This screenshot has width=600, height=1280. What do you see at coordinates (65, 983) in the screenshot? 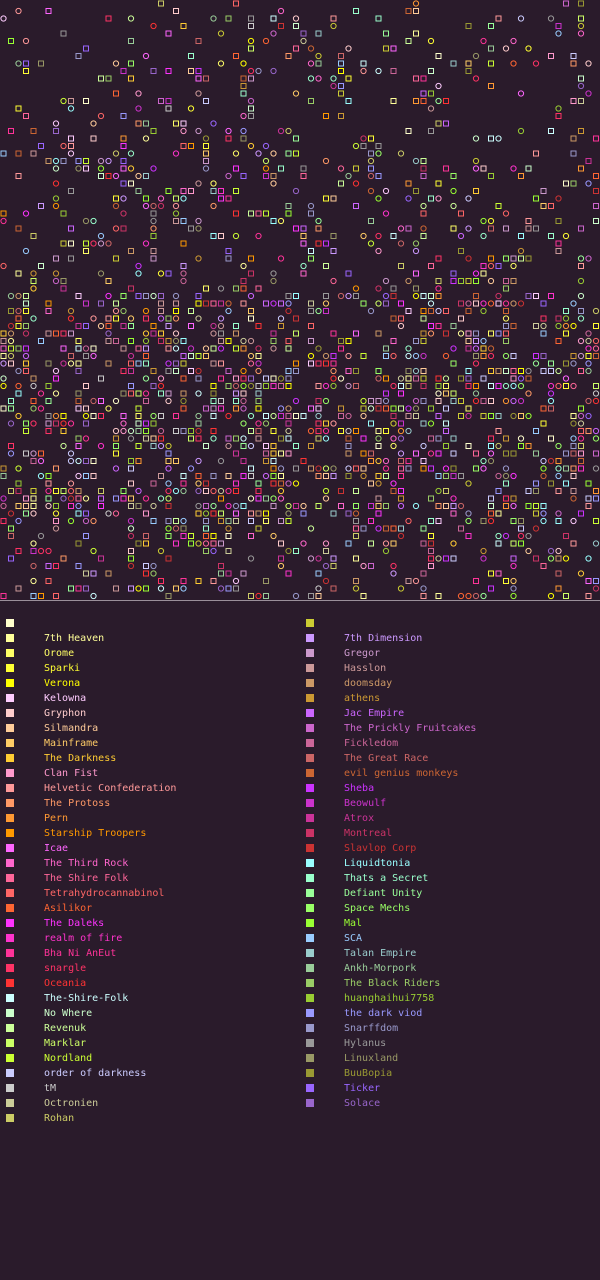
I see `legend-label: Oceania` at bounding box center [65, 983].